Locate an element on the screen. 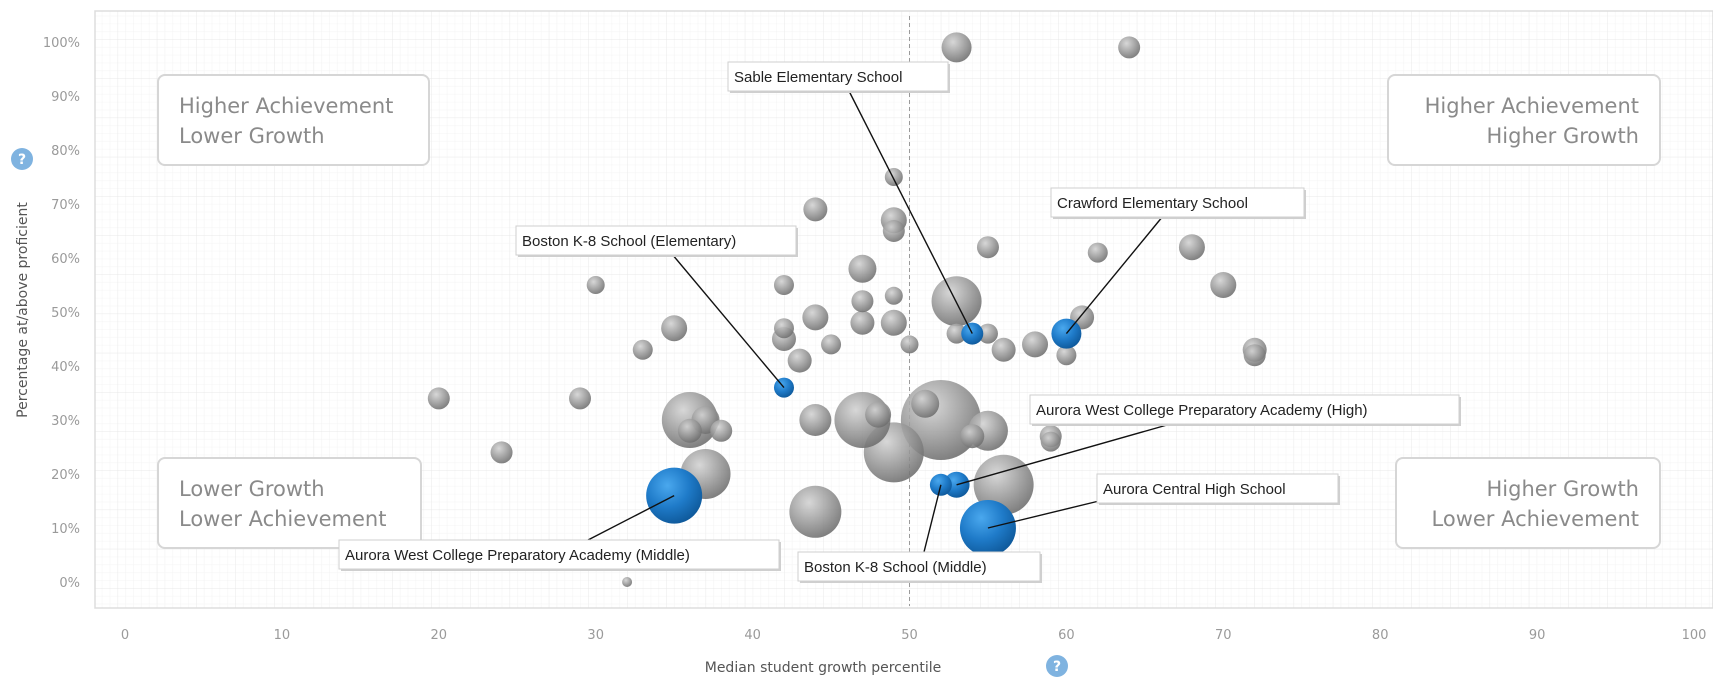  y-tick-label: 90% is located at coordinates (65, 97).